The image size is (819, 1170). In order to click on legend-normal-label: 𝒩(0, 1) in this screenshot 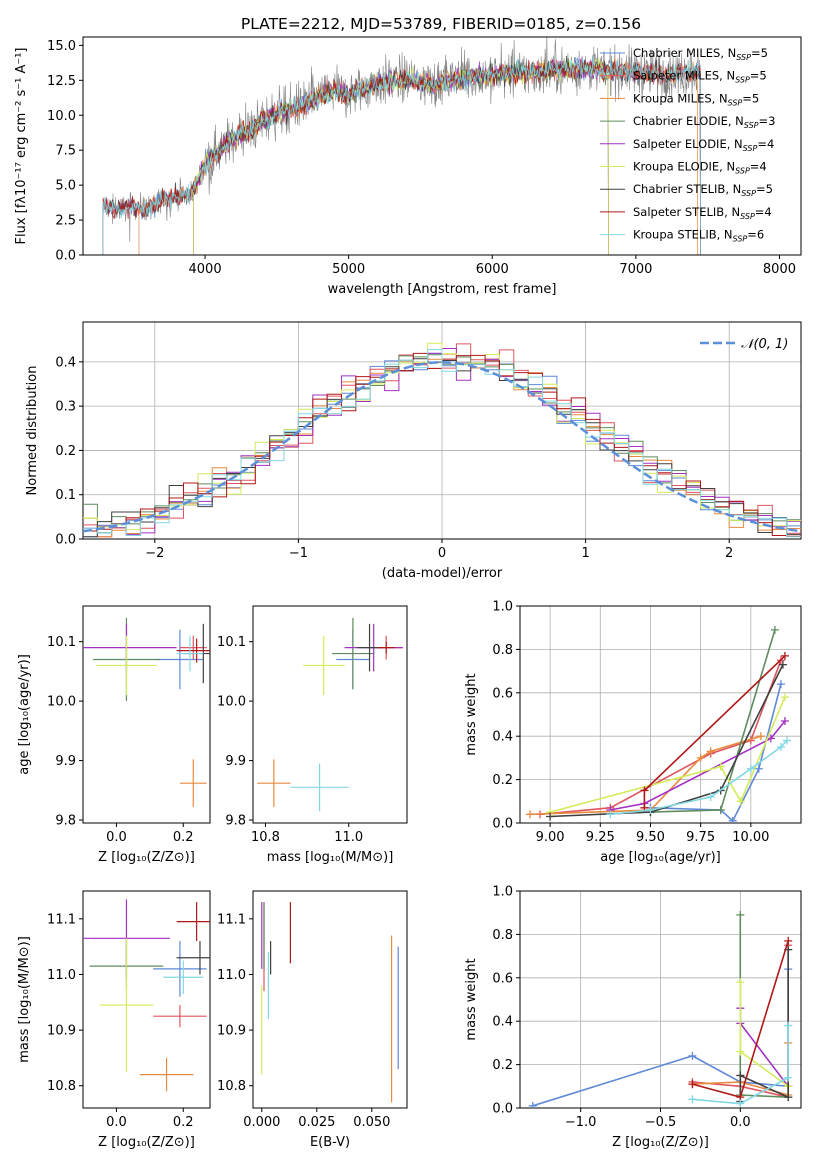, I will do `click(764, 344)`.